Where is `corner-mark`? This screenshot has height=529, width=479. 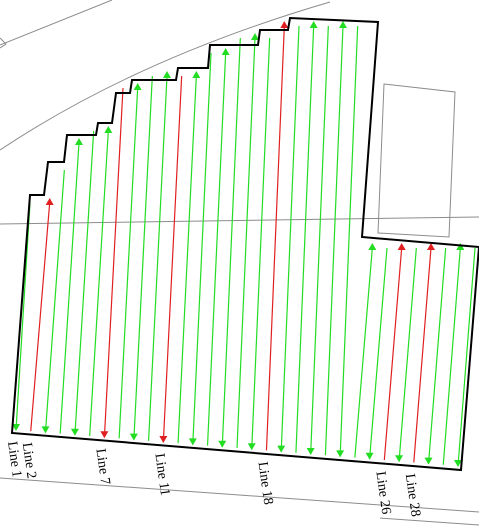 corner-mark is located at coordinates (3, 43).